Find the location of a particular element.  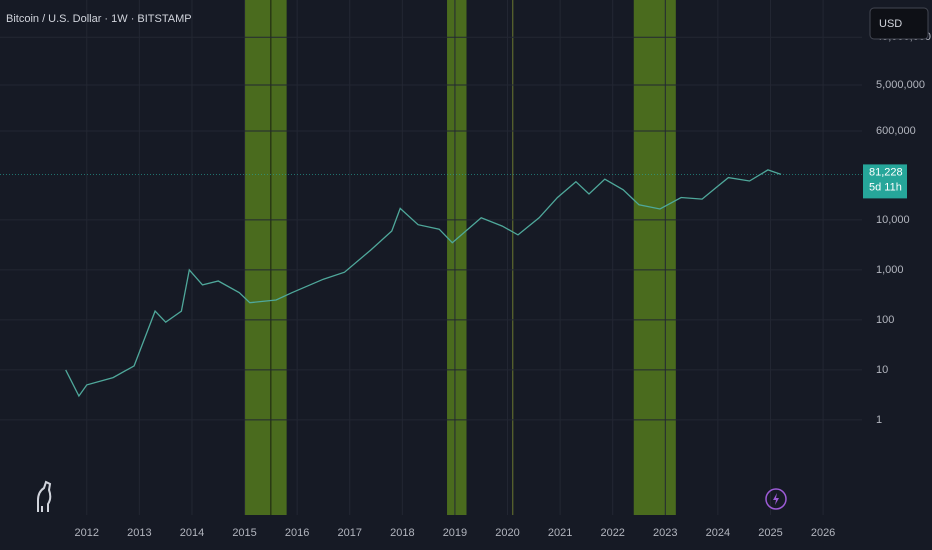

lightning-circle is located at coordinates (776, 499).